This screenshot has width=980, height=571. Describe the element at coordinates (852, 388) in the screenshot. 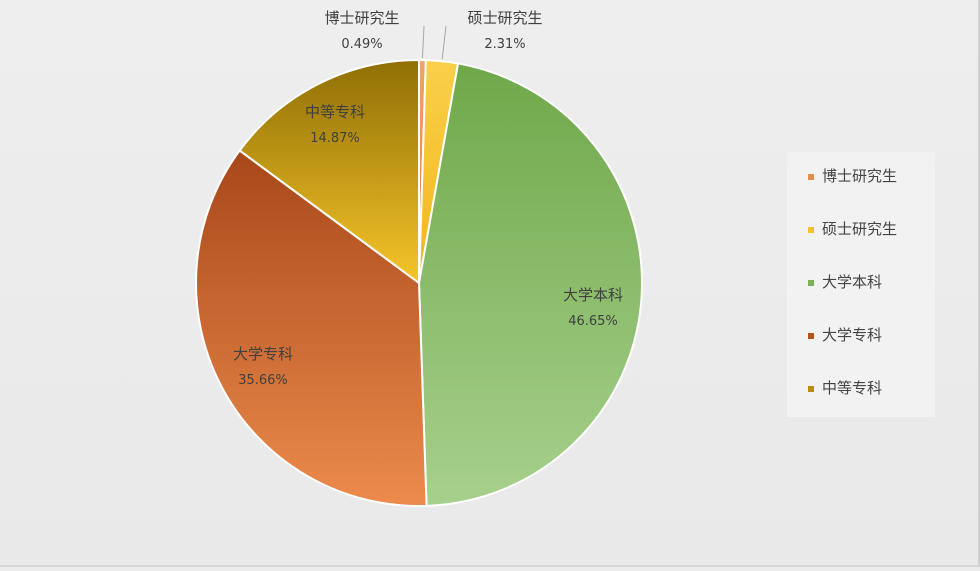

I see `legend-label-5: 中等专科` at that location.